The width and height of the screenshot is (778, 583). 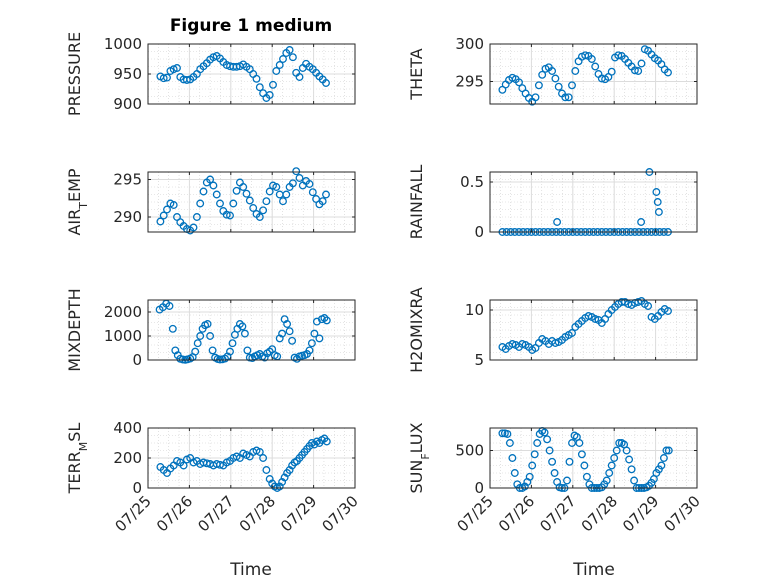 I want to click on y-axis-label: MIXDEPTH, so click(x=74, y=329).